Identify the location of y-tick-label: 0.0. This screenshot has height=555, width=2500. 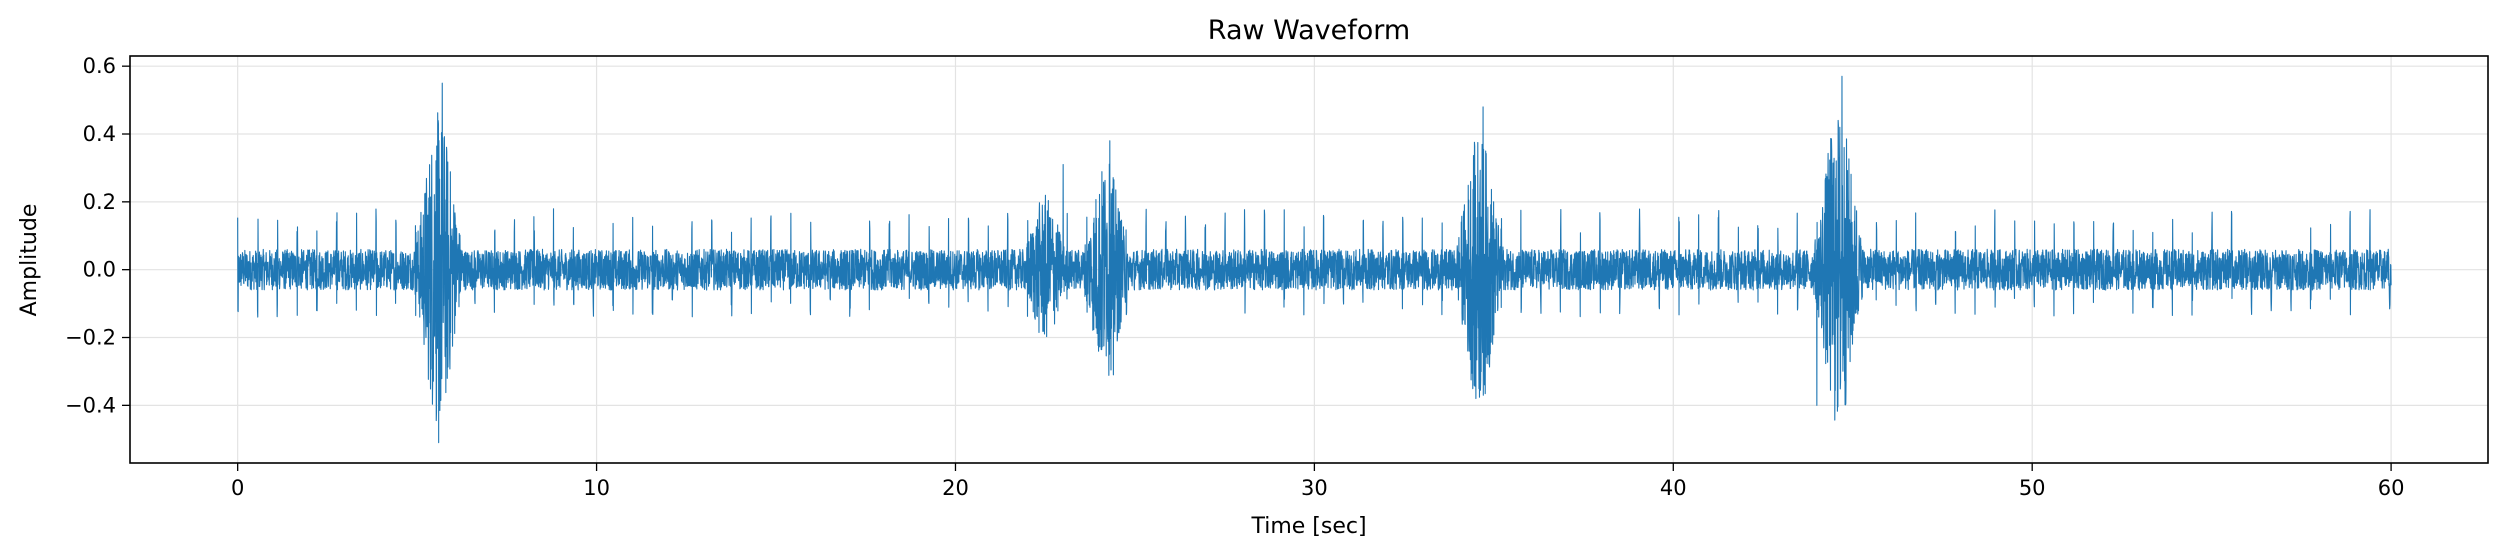
(99, 270).